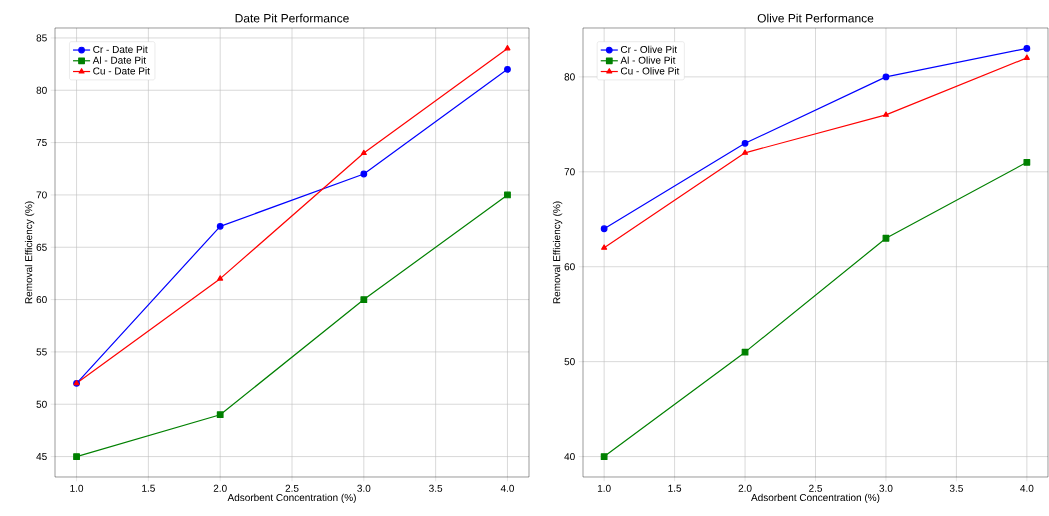  Describe the element at coordinates (119, 60) in the screenshot. I see `legend-label: Al - Date Pit` at that location.